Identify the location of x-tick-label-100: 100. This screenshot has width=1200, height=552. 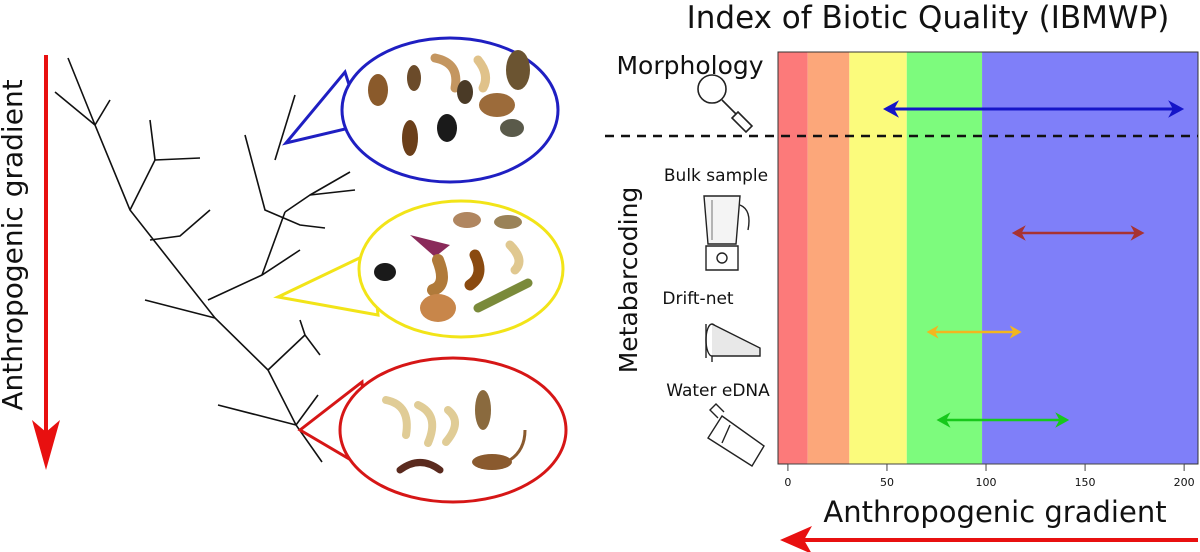
(986, 482).